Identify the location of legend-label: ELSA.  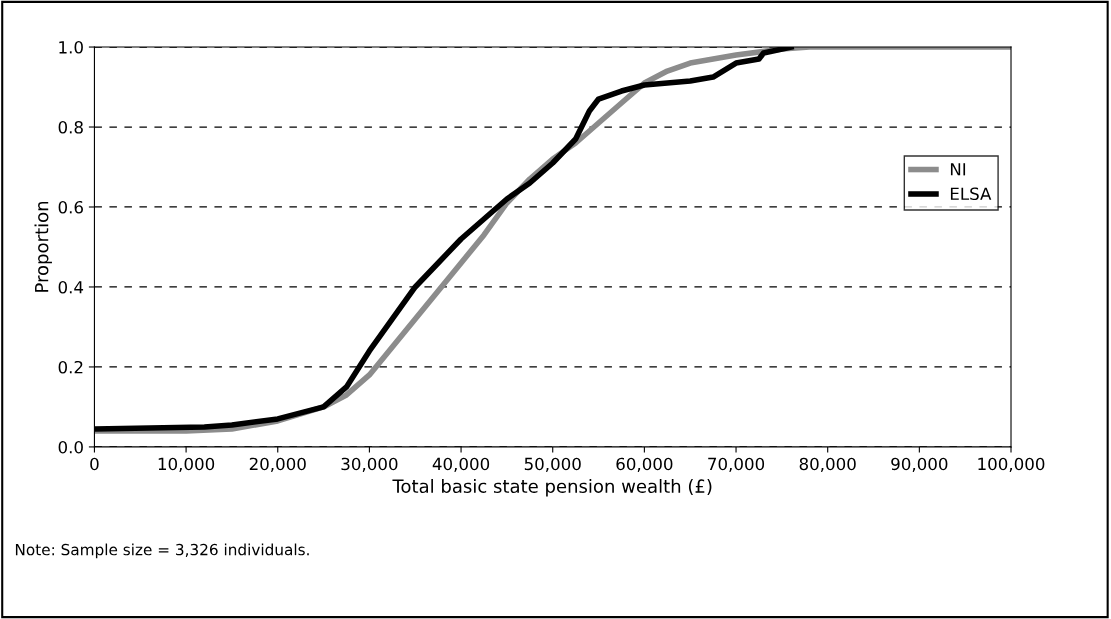
(971, 194).